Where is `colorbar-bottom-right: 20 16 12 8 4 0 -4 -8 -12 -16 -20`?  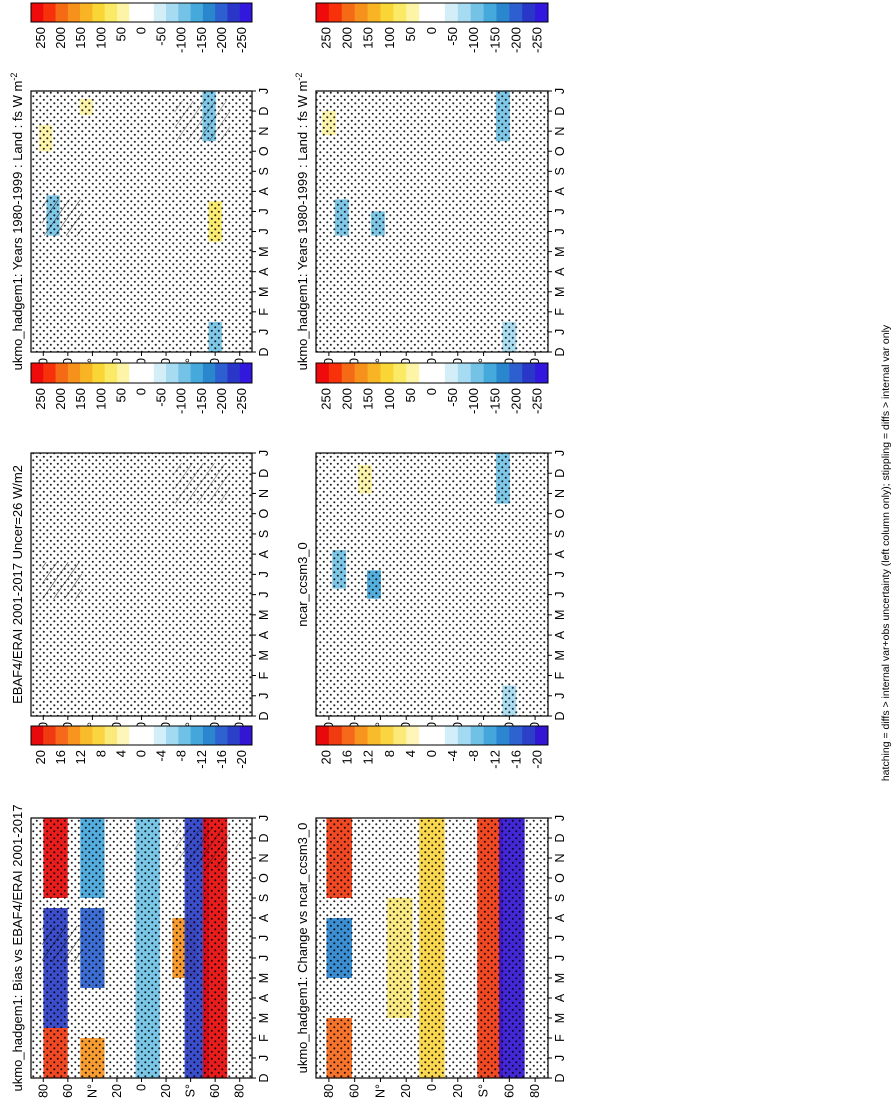 colorbar-bottom-right: 20 16 12 8 4 0 -4 -8 -12 -16 -20 is located at coordinates (432, 747).